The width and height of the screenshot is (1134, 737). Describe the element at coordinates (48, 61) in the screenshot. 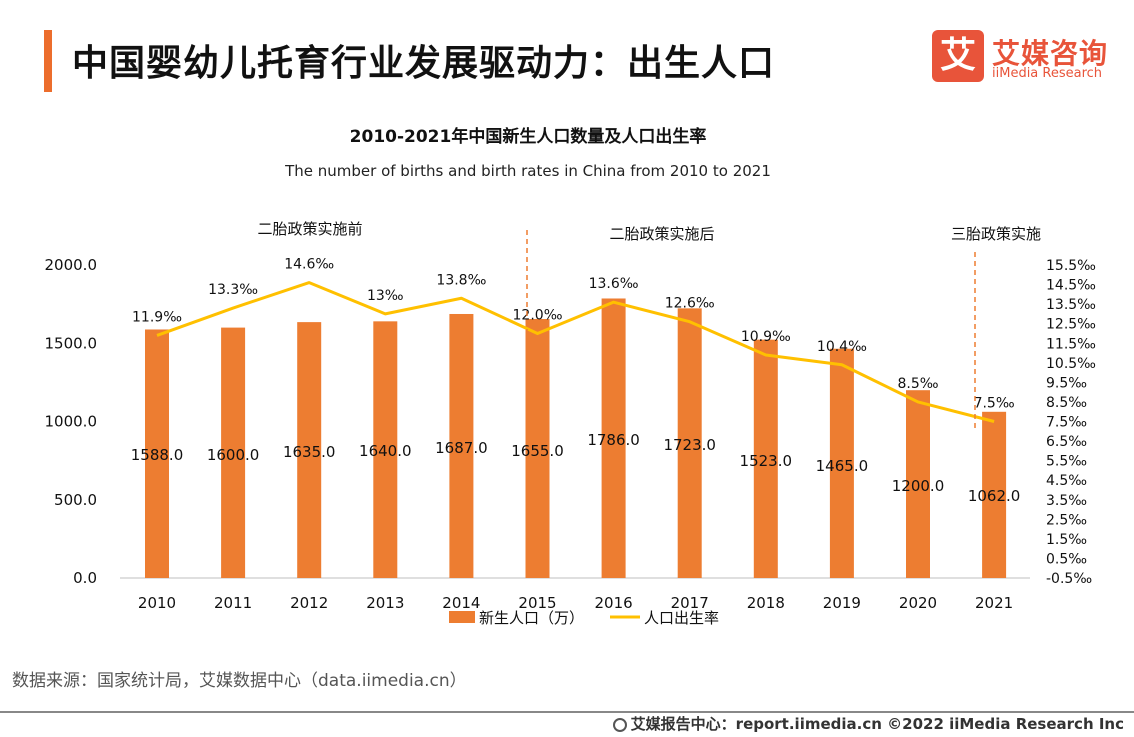

I see `title-accent-bar` at that location.